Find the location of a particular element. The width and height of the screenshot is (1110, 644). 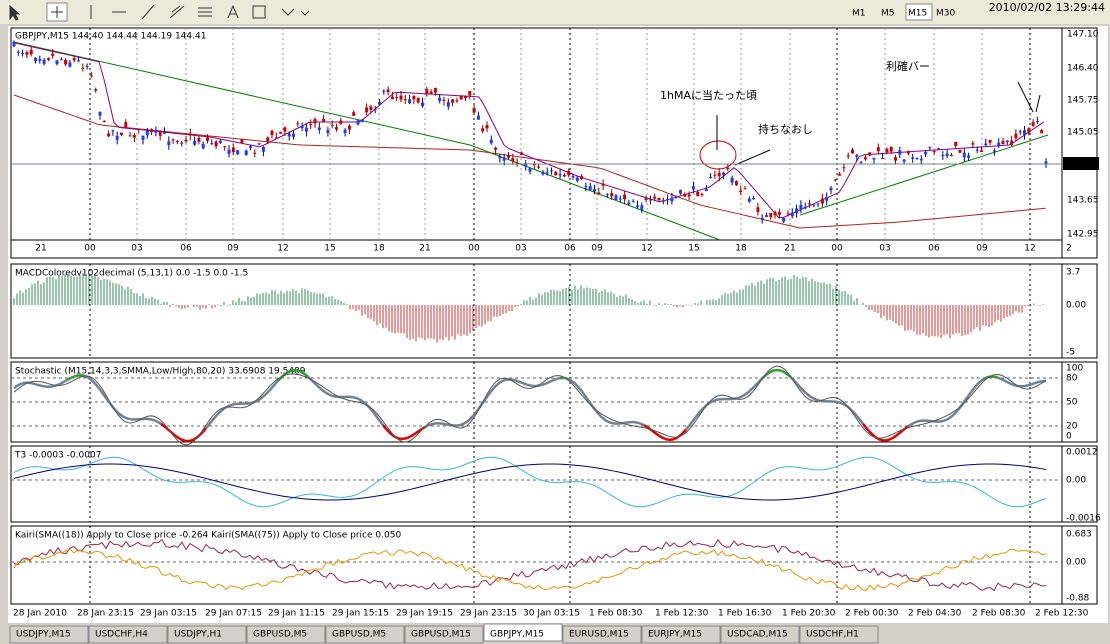

tab-label: USDCAD,M15 is located at coordinates (757, 635).